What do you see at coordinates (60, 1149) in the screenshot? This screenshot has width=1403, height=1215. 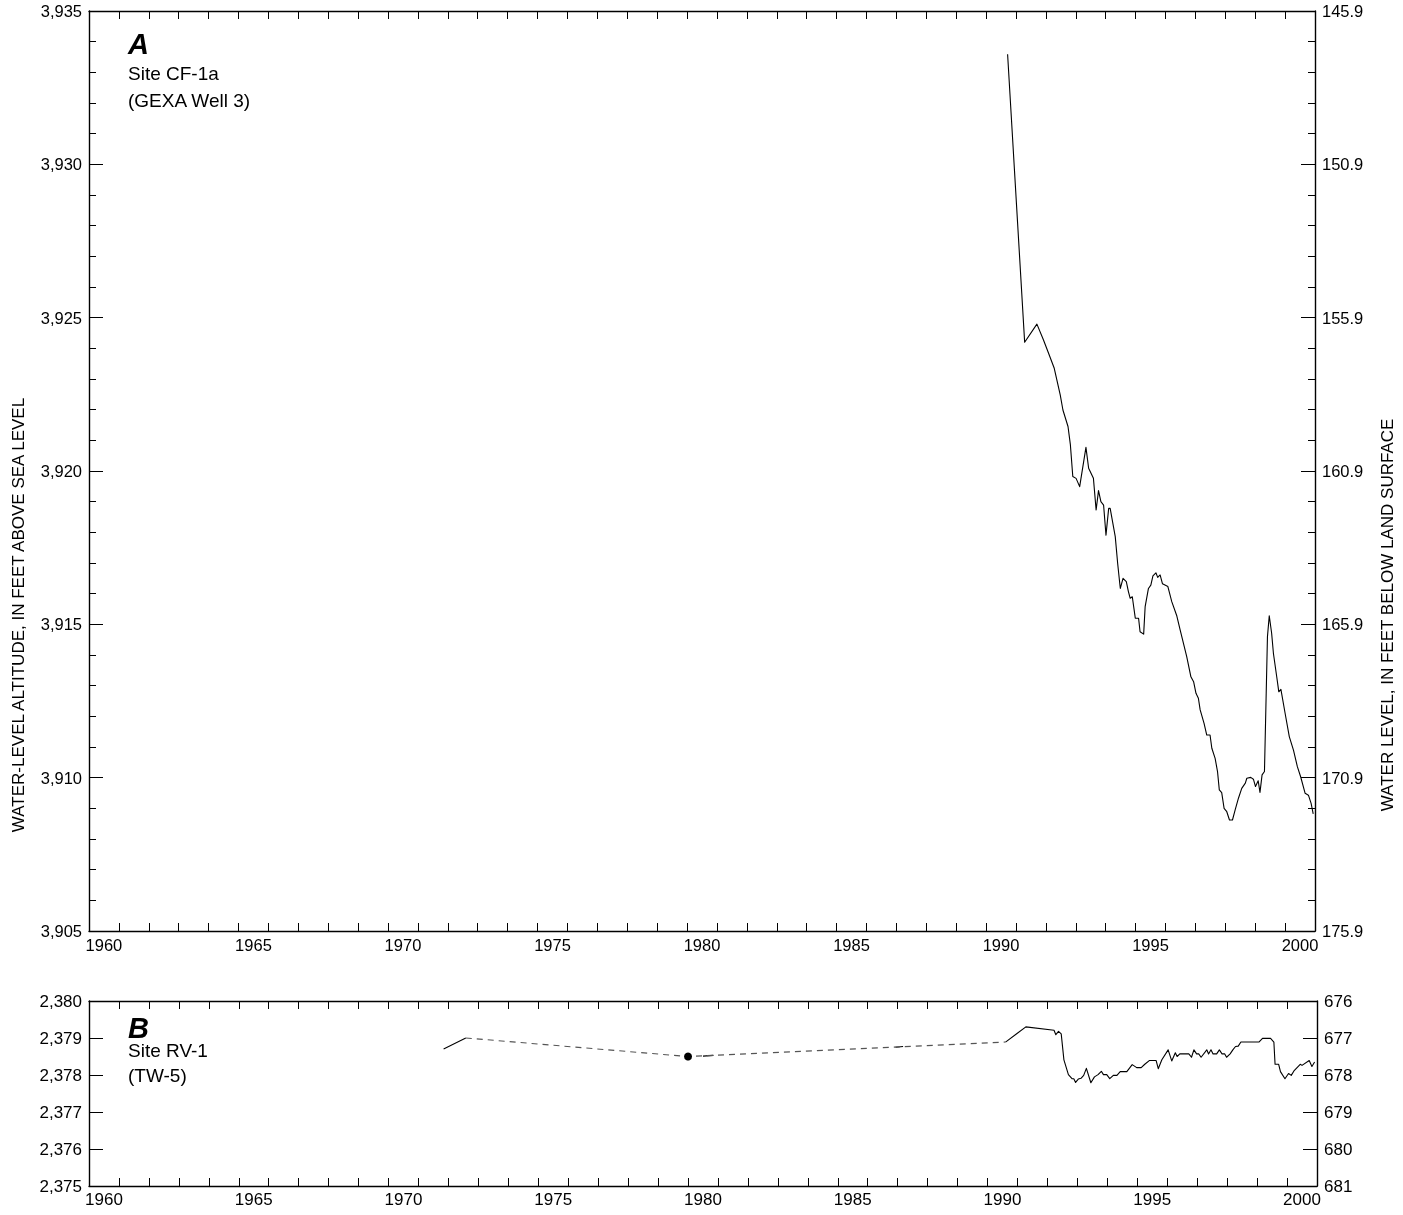 I see `y-tick-label: 2,376` at bounding box center [60, 1149].